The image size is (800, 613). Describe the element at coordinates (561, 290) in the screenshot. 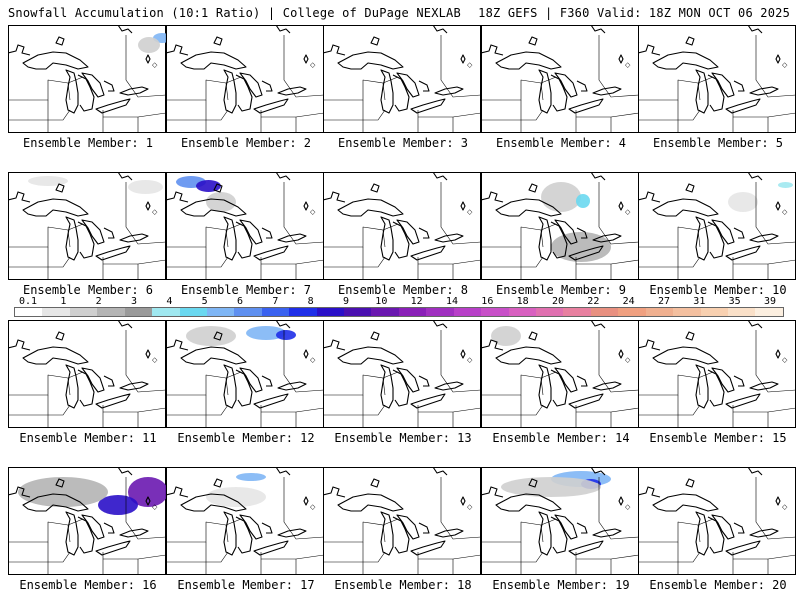

I see `ensemble-member-label: Ensemble Member: 9` at that location.